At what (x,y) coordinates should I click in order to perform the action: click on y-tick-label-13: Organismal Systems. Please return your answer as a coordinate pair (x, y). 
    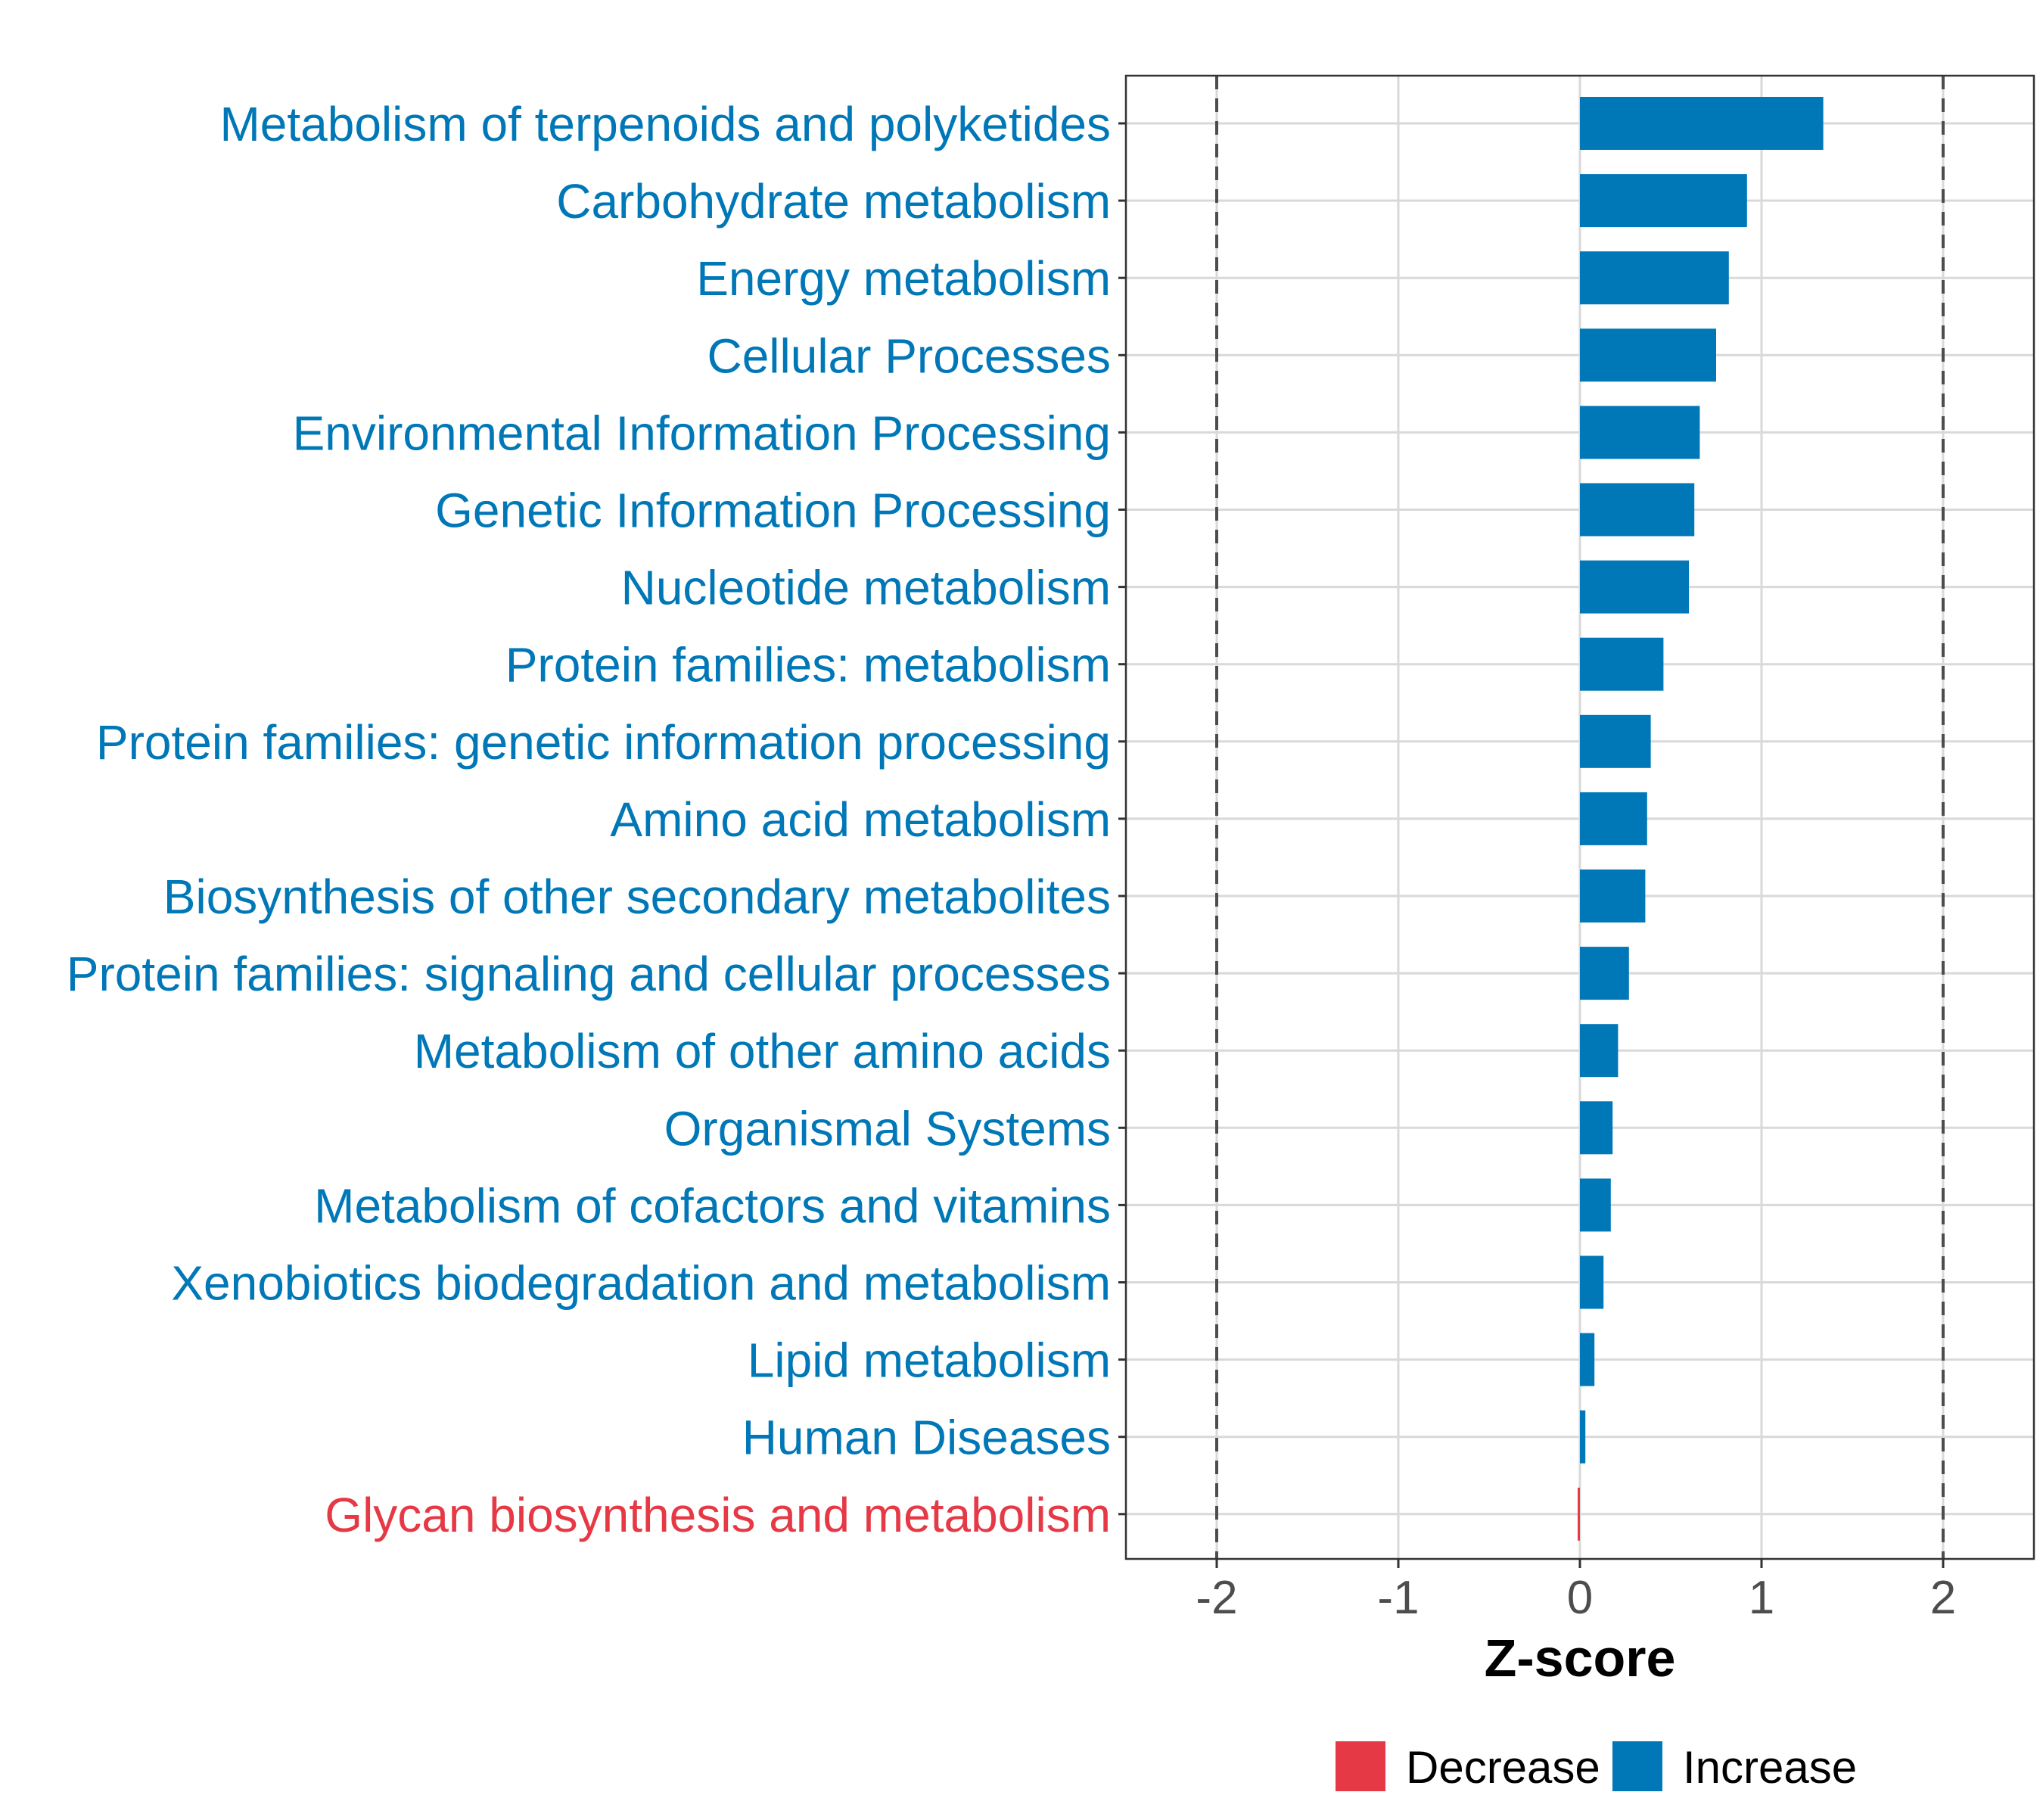
    Looking at the image, I should click on (888, 1128).